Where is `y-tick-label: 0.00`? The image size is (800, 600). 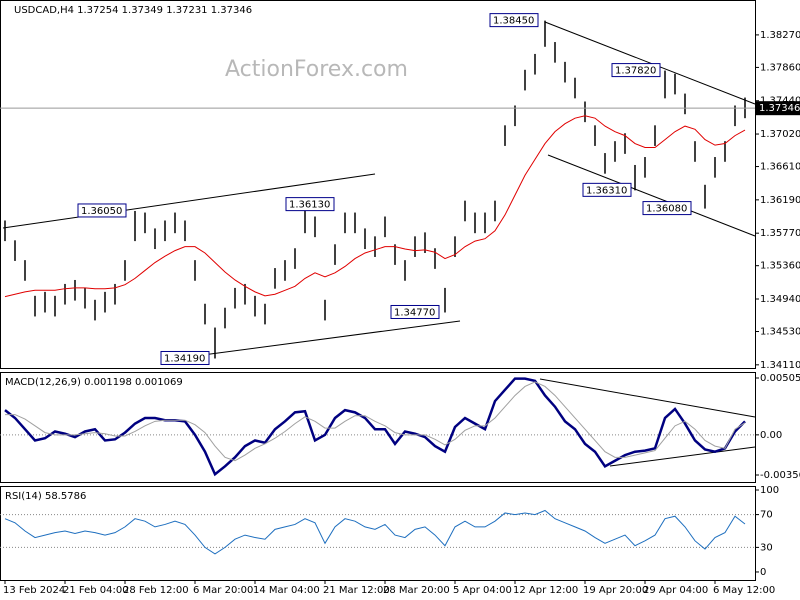
y-tick-label: 0.00 is located at coordinates (771, 435).